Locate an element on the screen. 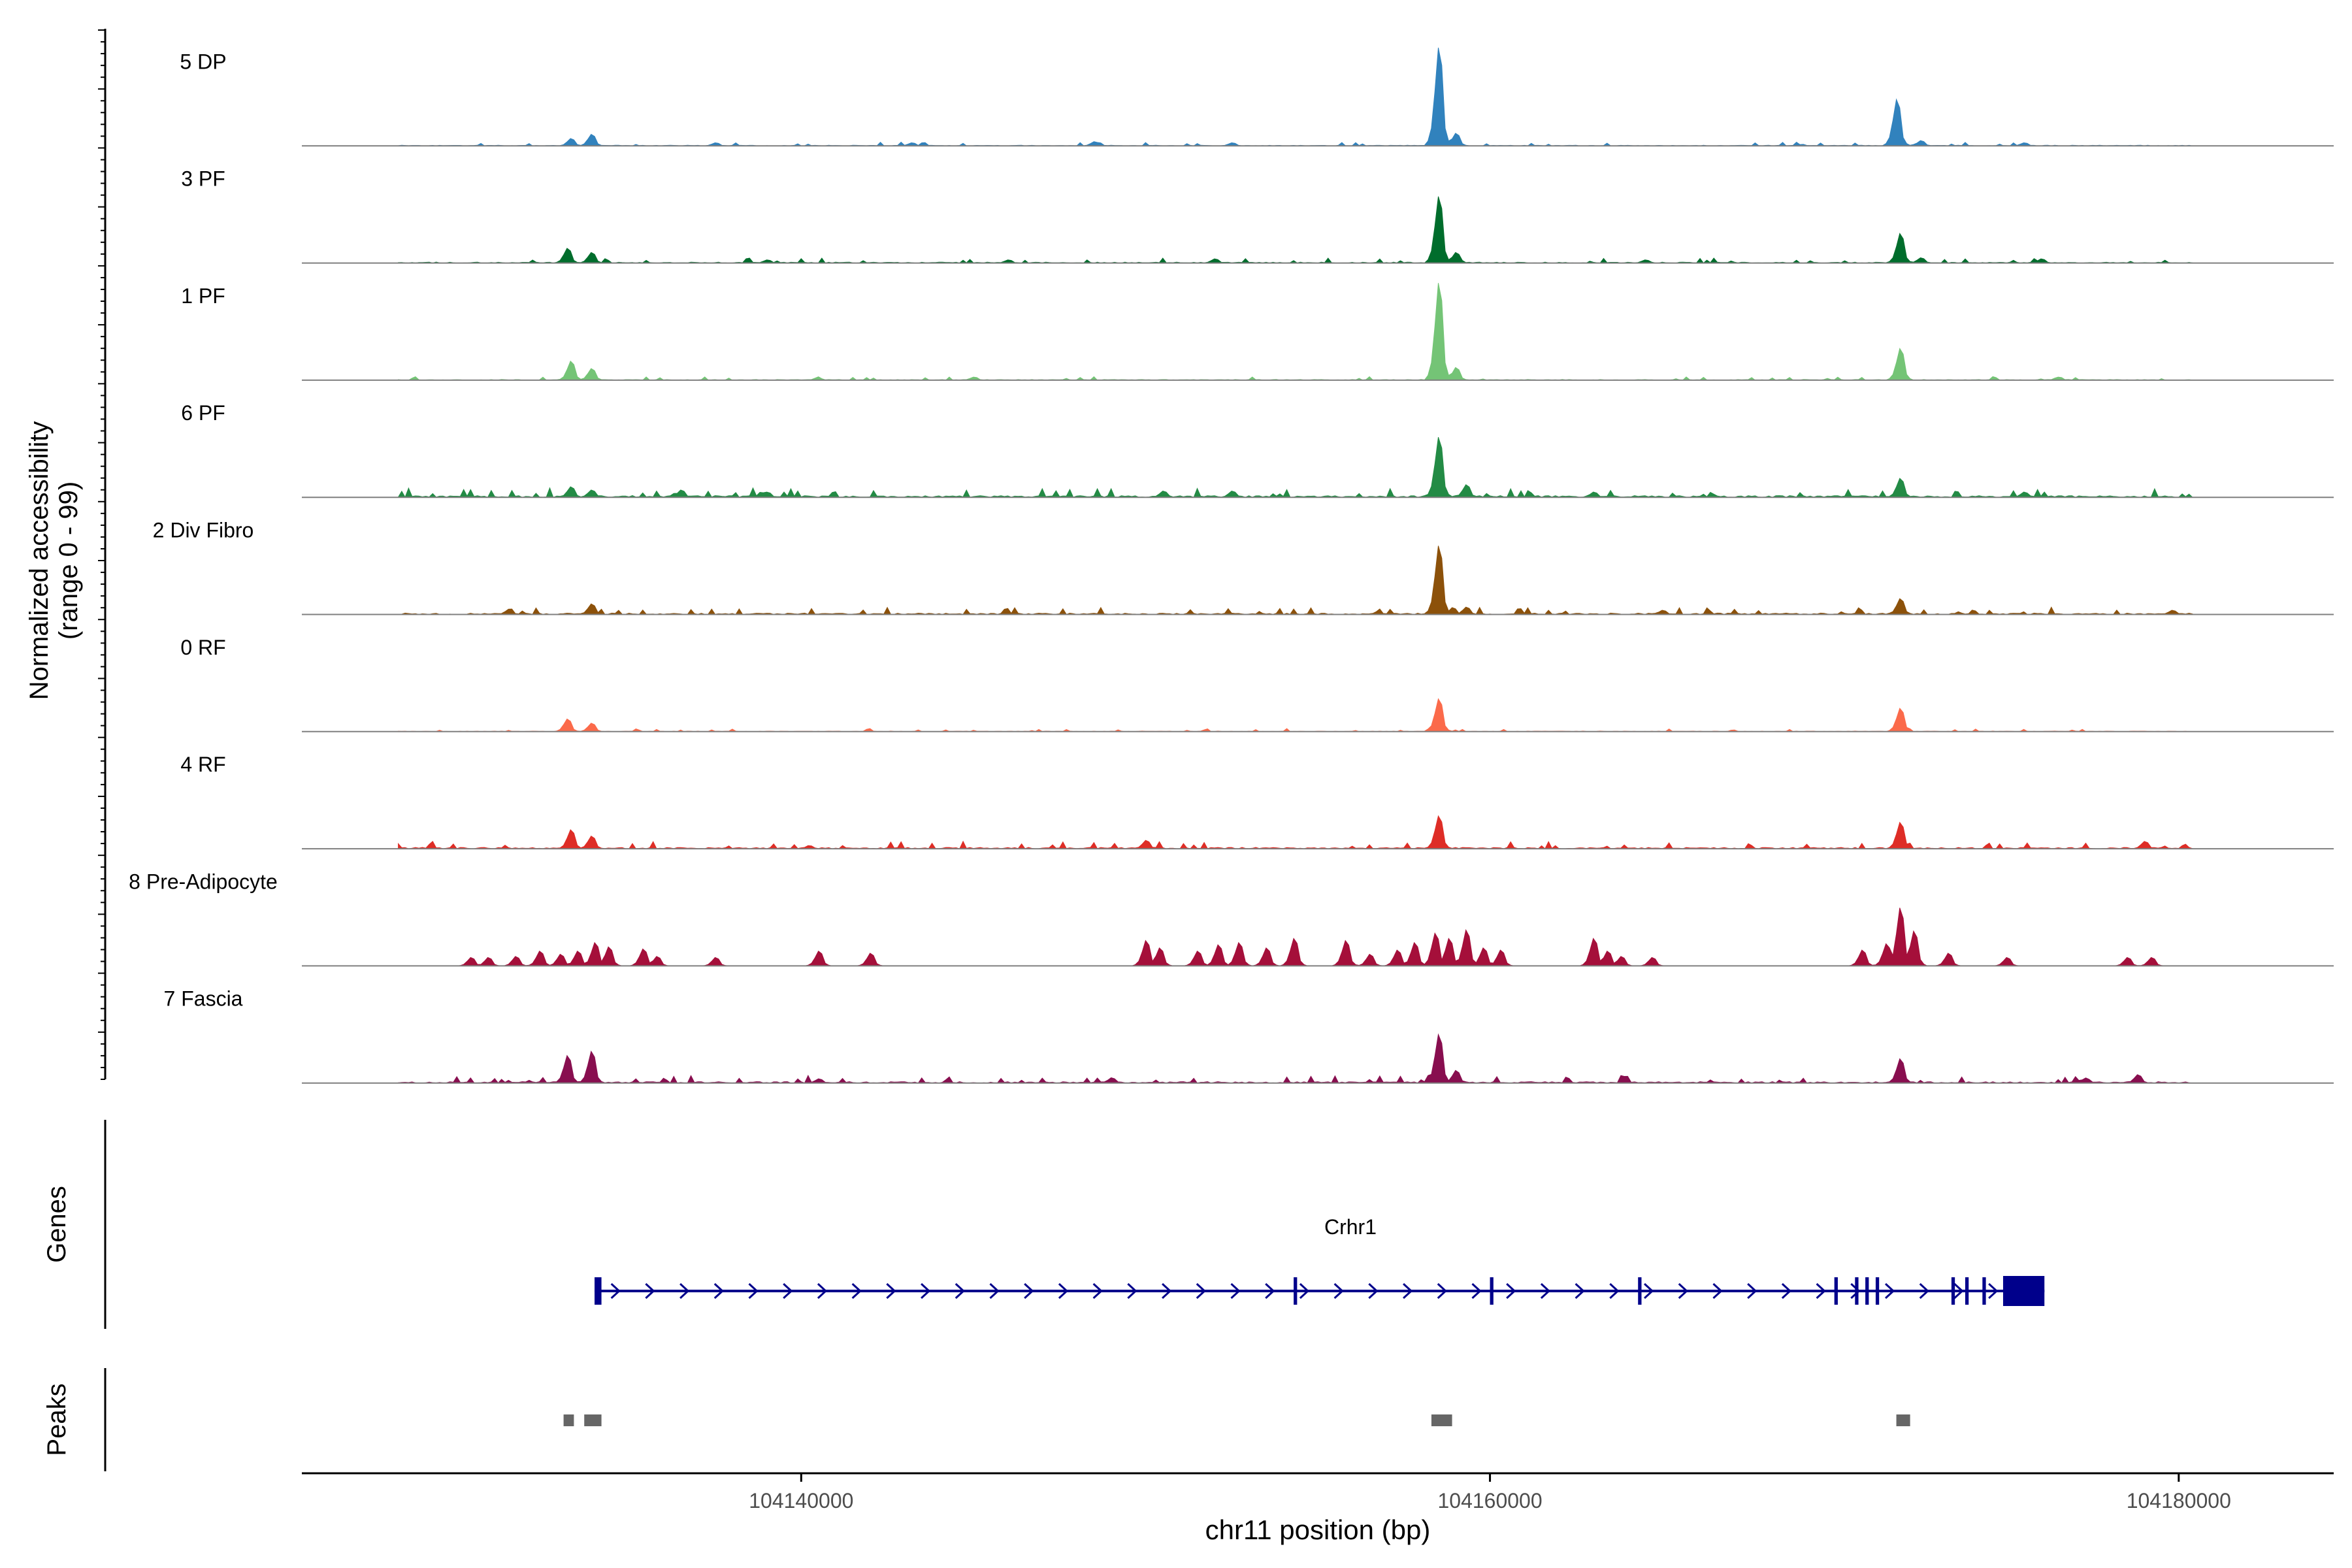 The width and height of the screenshot is (2352, 1568). track-label: 4 RF is located at coordinates (202, 764).